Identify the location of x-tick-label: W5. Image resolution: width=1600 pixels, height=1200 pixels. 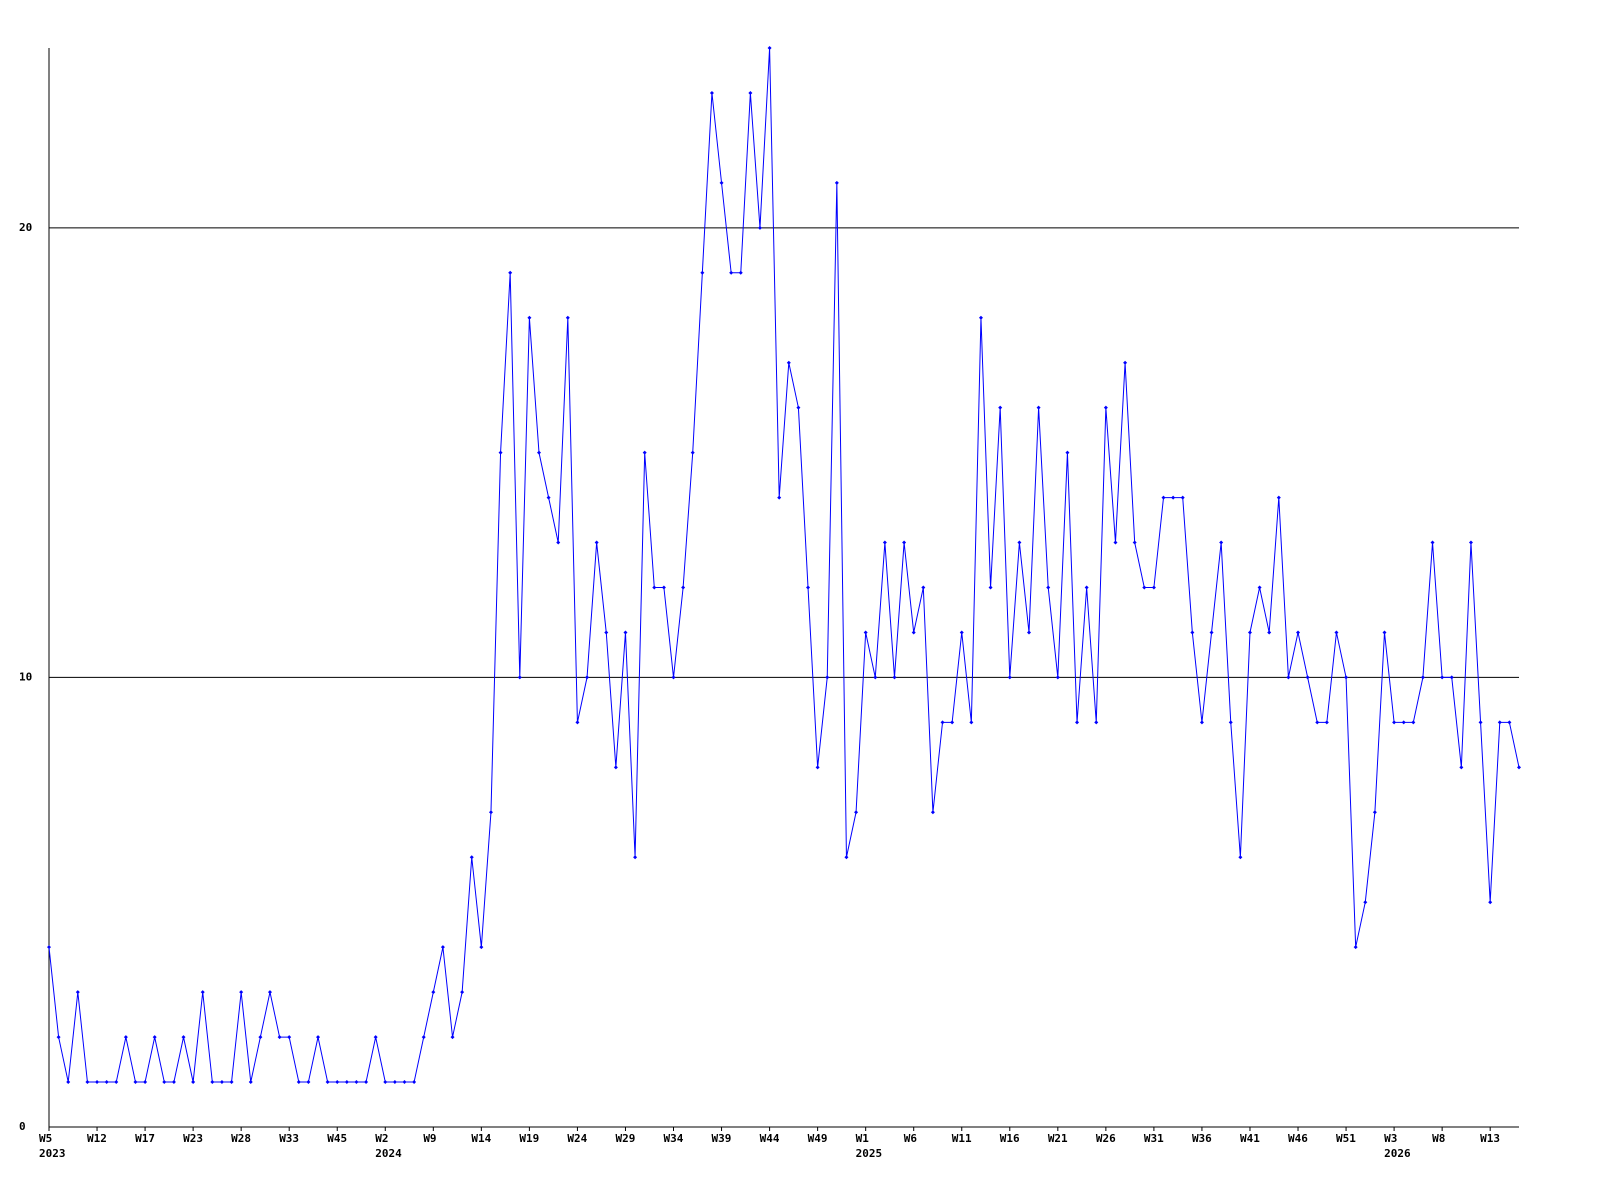
(45, 1138).